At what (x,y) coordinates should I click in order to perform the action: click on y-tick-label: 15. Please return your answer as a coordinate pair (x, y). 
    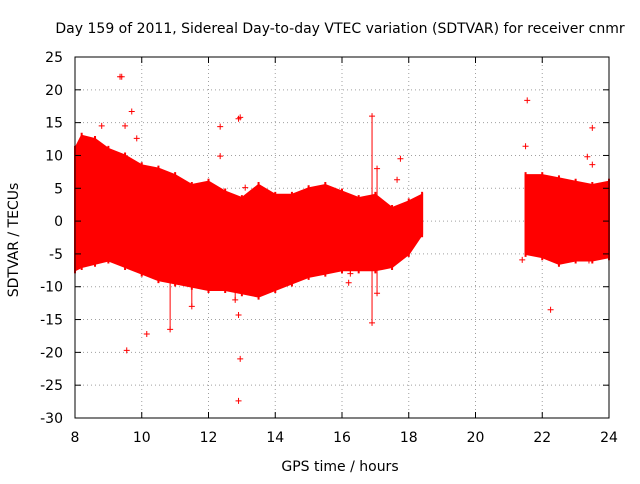
    Looking at the image, I should click on (54, 124).